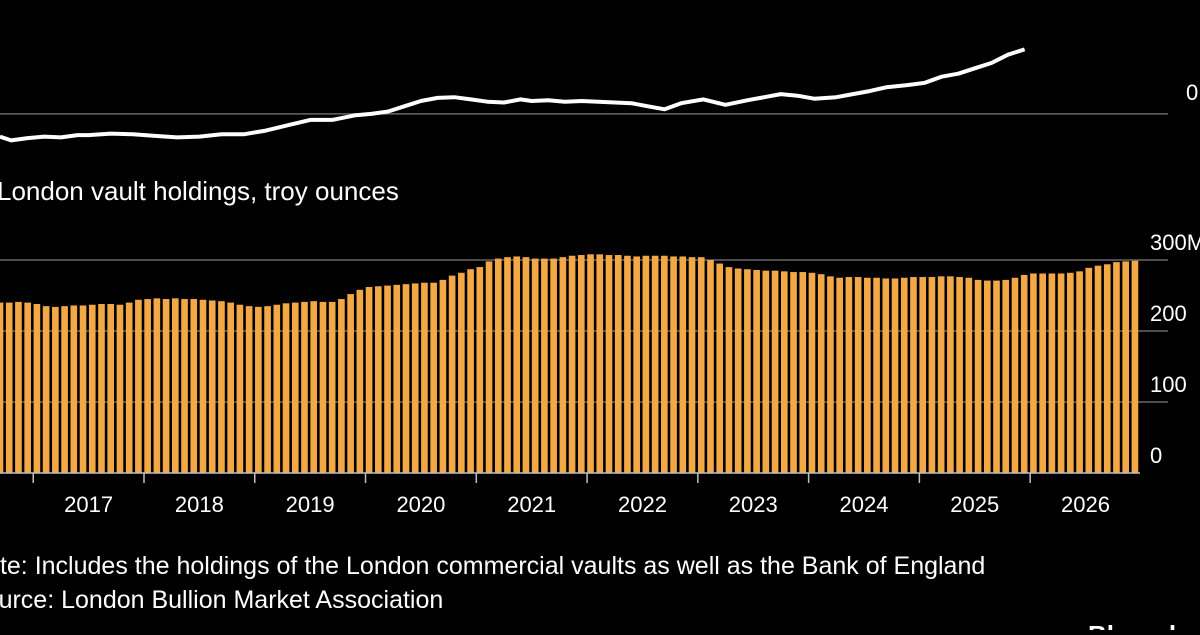 Image resolution: width=1200 pixels, height=635 pixels. I want to click on x-tick-label: 2022, so click(642, 504).